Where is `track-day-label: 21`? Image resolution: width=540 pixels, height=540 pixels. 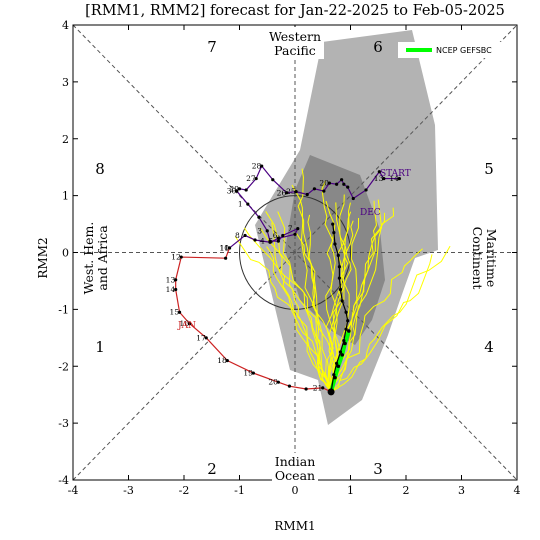
track-day-label: 21 is located at coordinates (318, 387).